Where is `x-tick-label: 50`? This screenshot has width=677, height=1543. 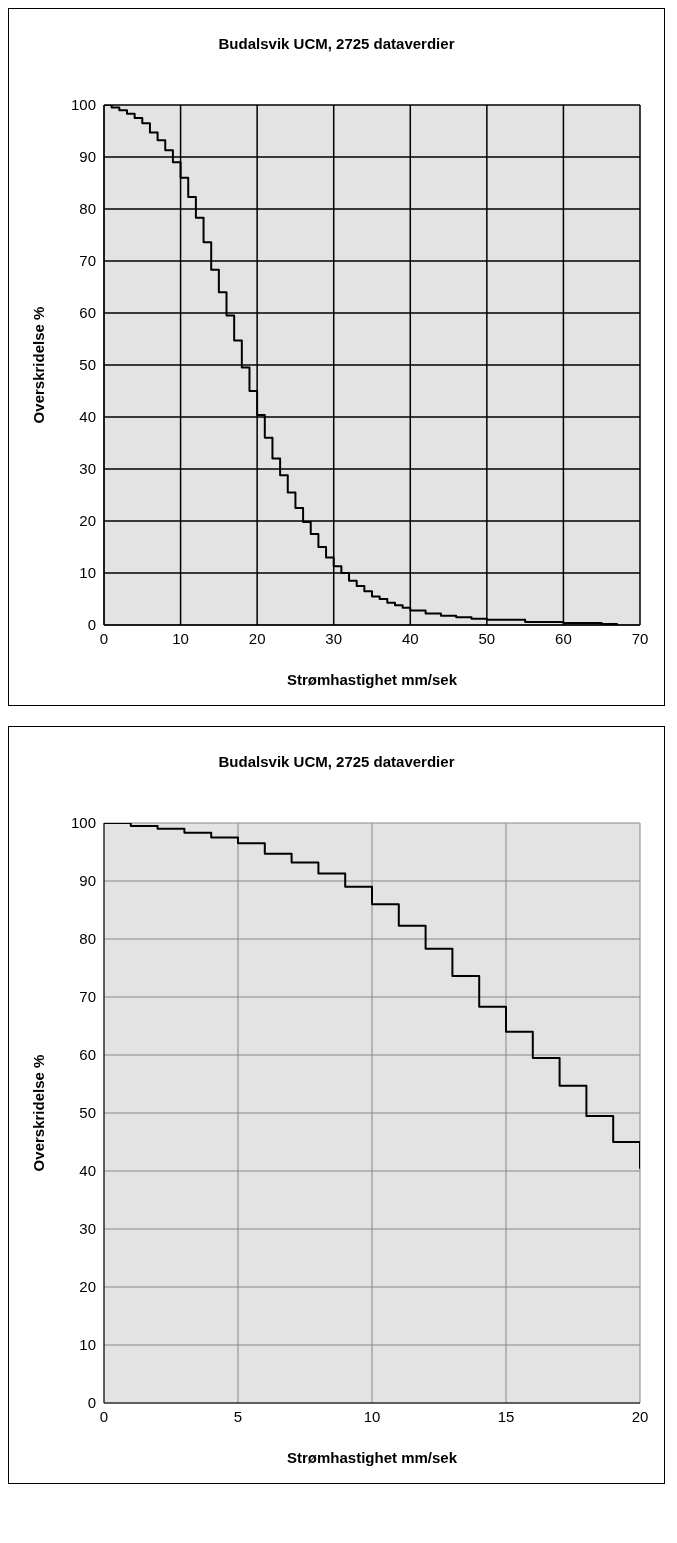 x-tick-label: 50 is located at coordinates (487, 638).